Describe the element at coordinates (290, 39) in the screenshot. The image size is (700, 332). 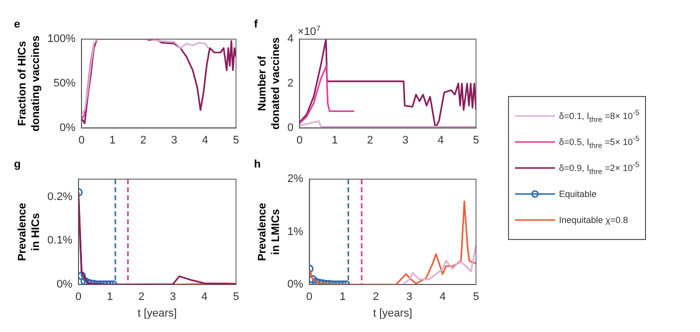
I see `y-tick-label: 4` at that location.